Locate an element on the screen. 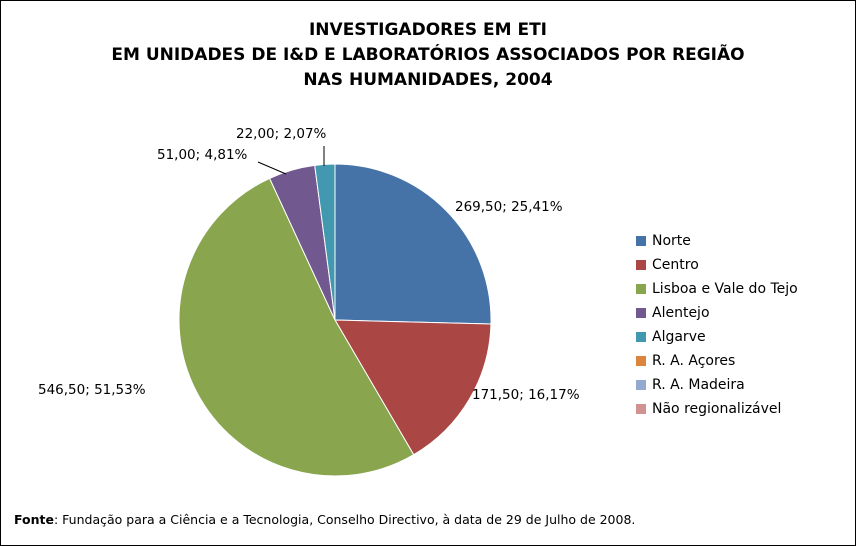 Image resolution: width=856 pixels, height=546 pixels. pie-slice-centro is located at coordinates (413, 387).